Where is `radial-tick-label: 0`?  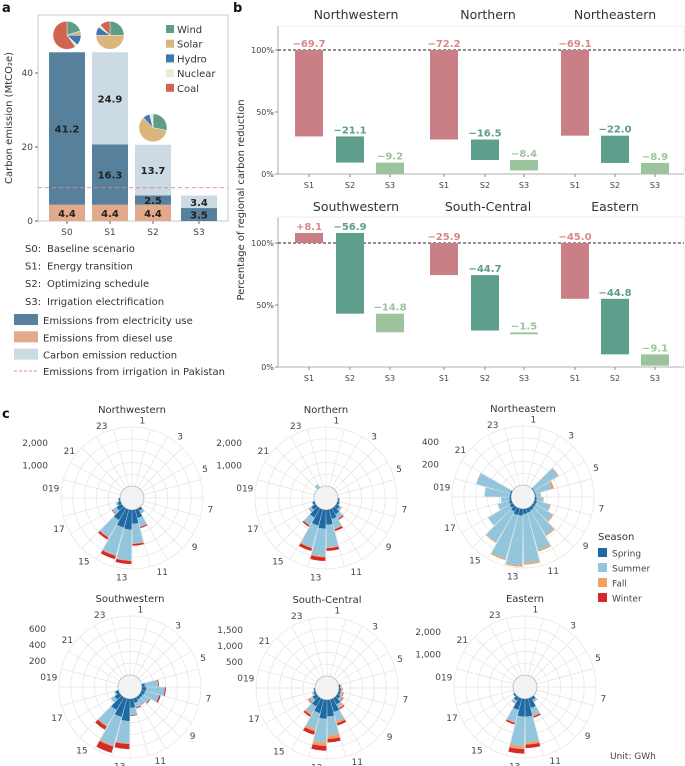
radial-tick-label: 0 is located at coordinates (436, 488).